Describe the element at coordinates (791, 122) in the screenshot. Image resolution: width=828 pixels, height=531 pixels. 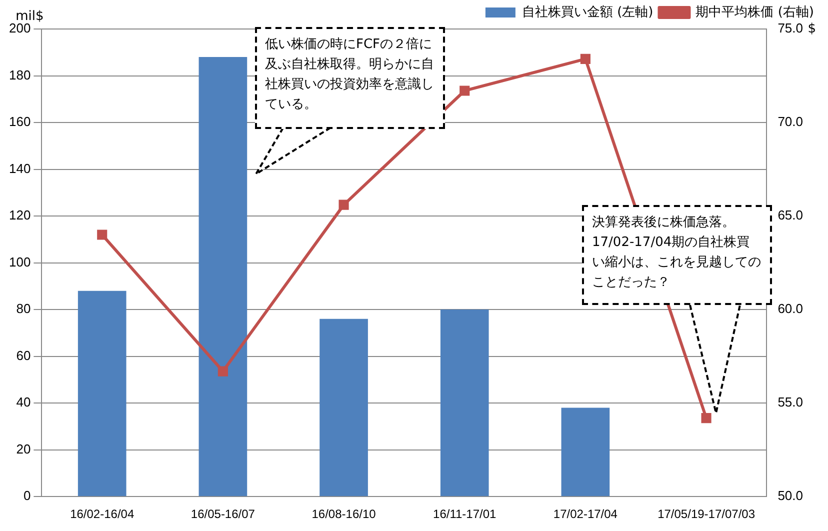
I see `y2-tick-label: 70.0` at that location.